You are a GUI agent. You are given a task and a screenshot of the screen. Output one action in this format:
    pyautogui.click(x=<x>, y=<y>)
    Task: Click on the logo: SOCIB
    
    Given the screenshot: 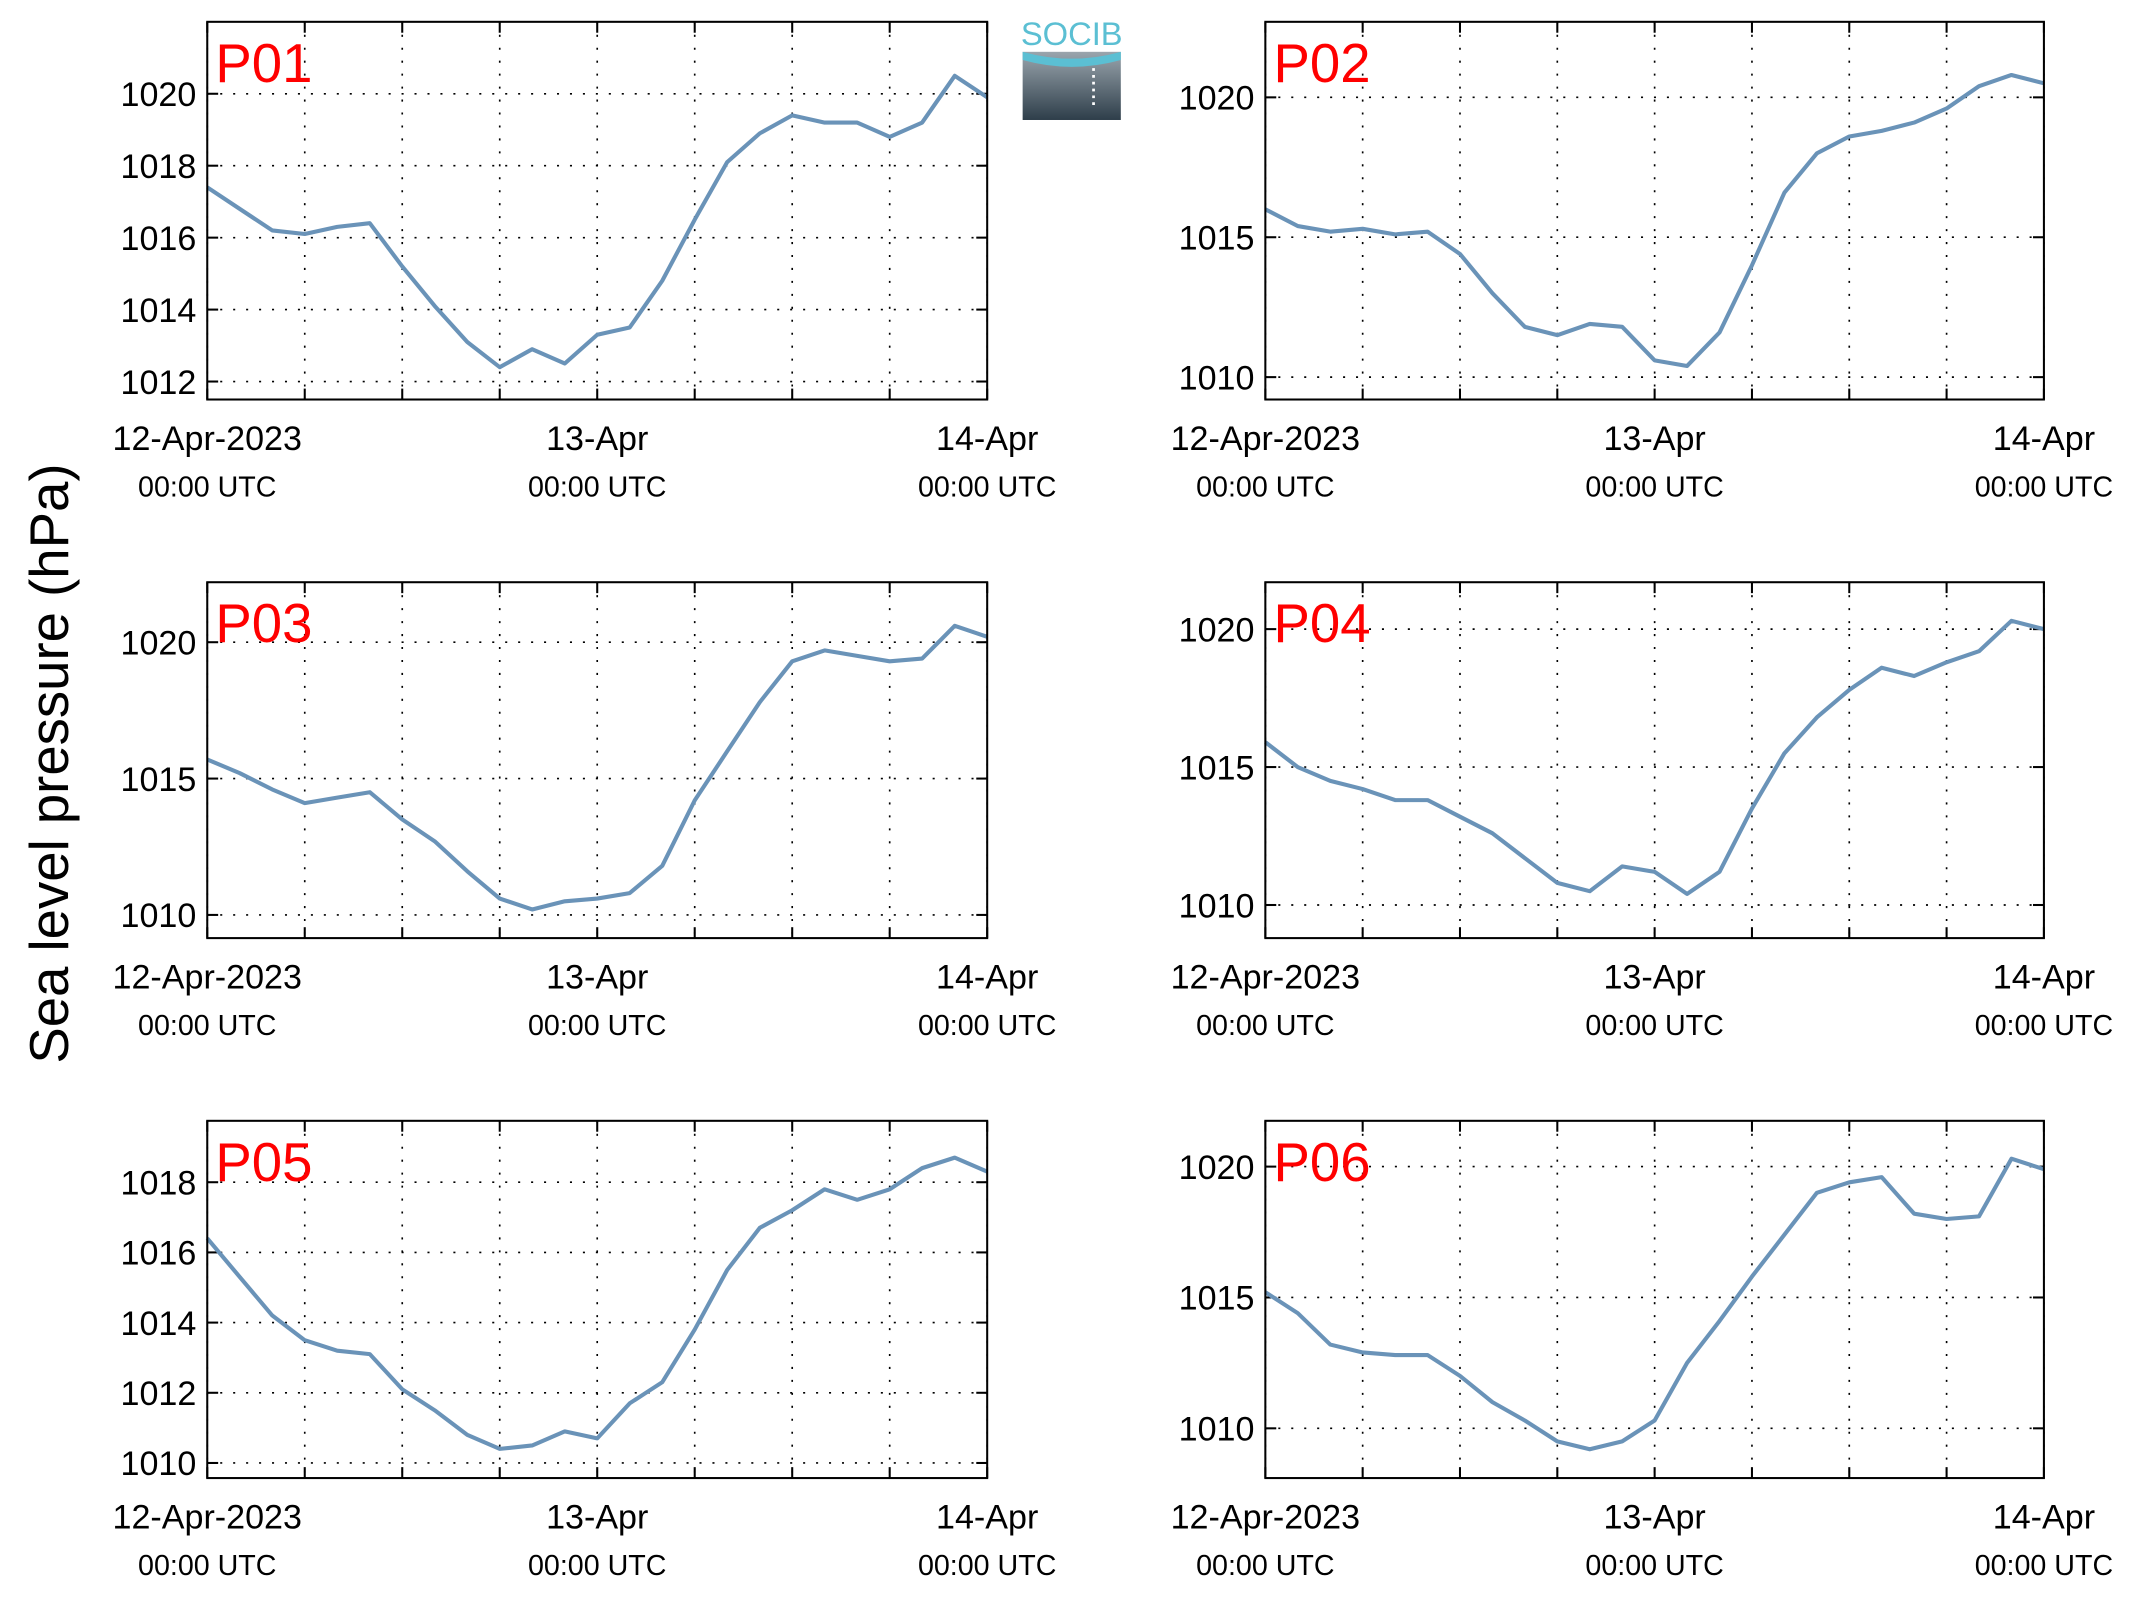 What is the action you would take?
    pyautogui.click(x=1072, y=67)
    